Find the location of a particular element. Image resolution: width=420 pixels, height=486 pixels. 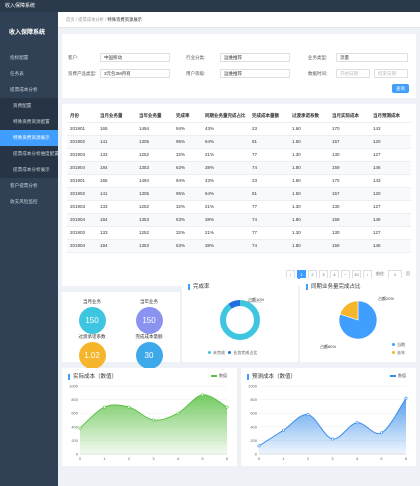

actual-cost-chart: 0 200 400 600 800 1000 0 1 2 3 4 5 6 is located at coordinates (149, 423).